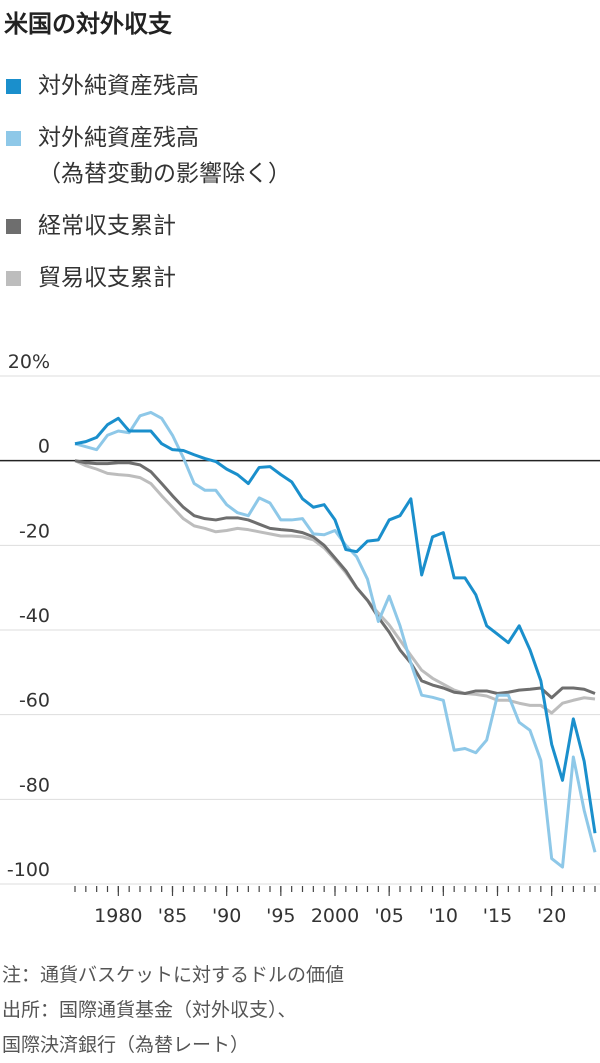  What do you see at coordinates (88, 24) in the screenshot?
I see `chart-title: 米国の対外収支` at bounding box center [88, 24].